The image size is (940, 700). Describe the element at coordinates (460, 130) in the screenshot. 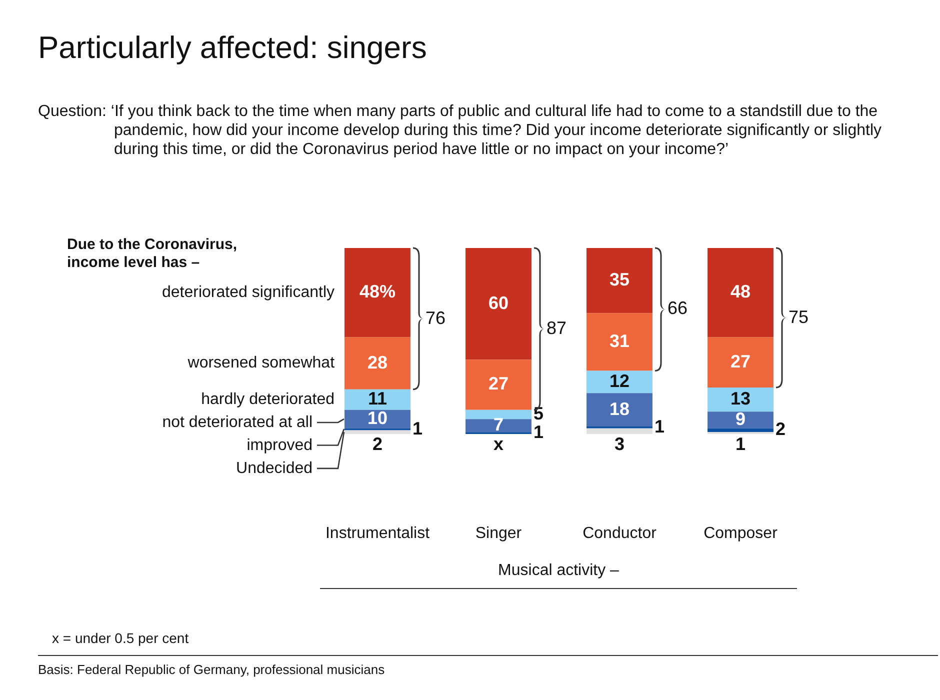

I see `chart-subtitle: Question: ‘If you think back to the time when many parts of public and cultural life had to come to a standstill due to the pandemic, how did your income develop during this time? Did your income deteriorate significantly or slightly during this time, or did the Coronavirus period have little or no impact on your income?’` at that location.